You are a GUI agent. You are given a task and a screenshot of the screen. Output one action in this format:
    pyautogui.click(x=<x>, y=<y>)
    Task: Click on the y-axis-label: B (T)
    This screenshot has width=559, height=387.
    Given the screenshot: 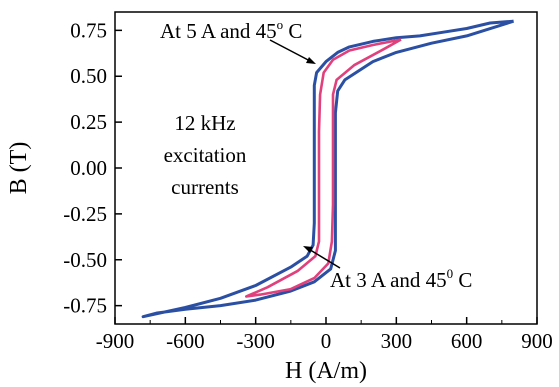 What is the action you would take?
    pyautogui.click(x=19, y=168)
    